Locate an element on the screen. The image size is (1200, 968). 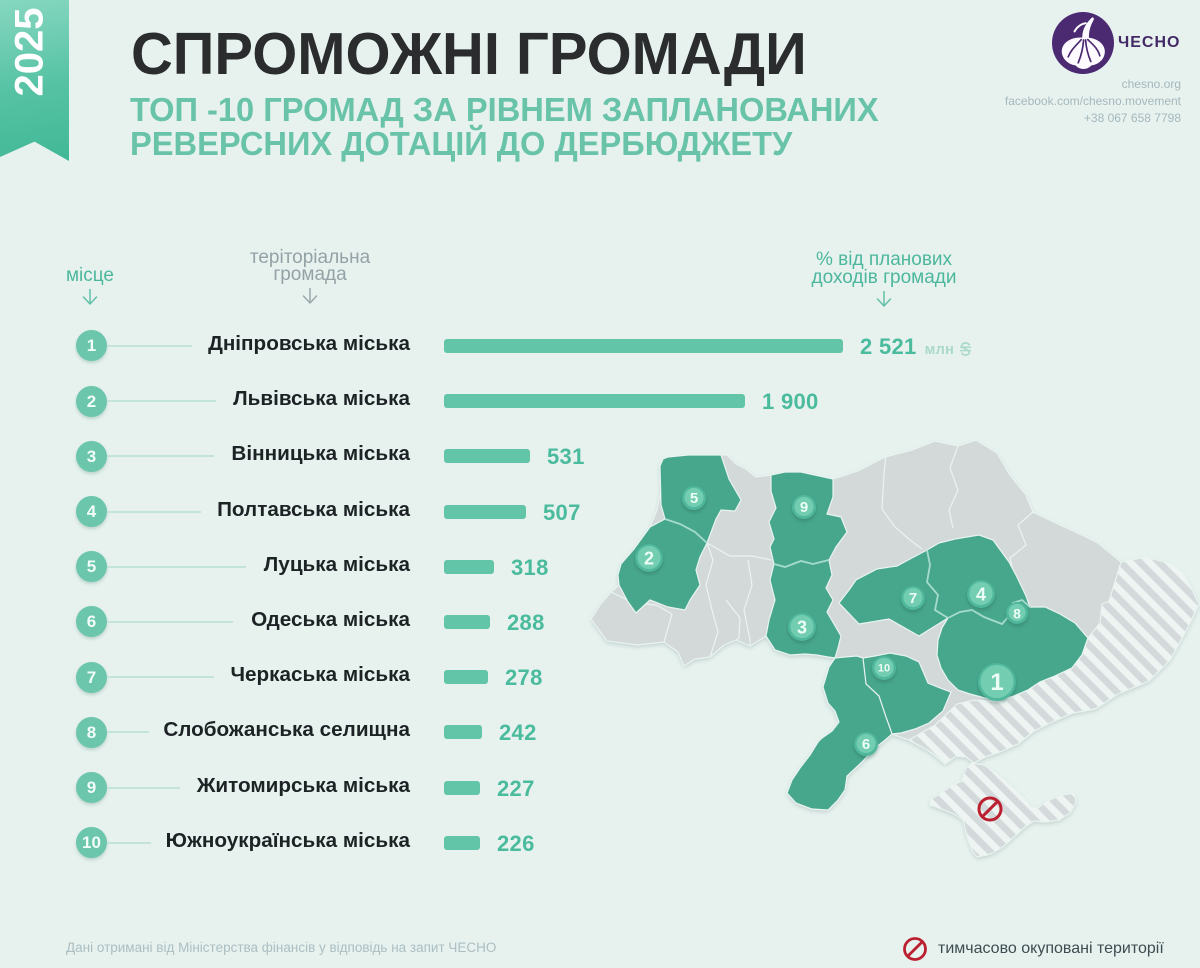
svg-text: 1 is located at coordinates (996, 682).